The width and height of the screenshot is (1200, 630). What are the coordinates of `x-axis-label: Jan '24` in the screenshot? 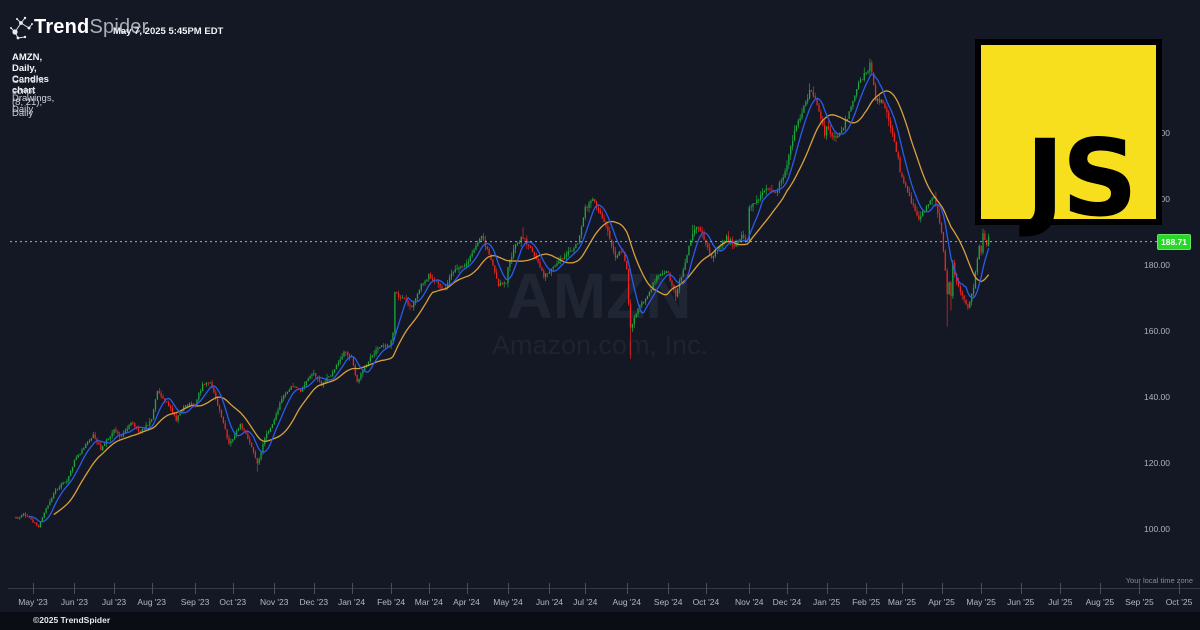 It's located at (351, 602).